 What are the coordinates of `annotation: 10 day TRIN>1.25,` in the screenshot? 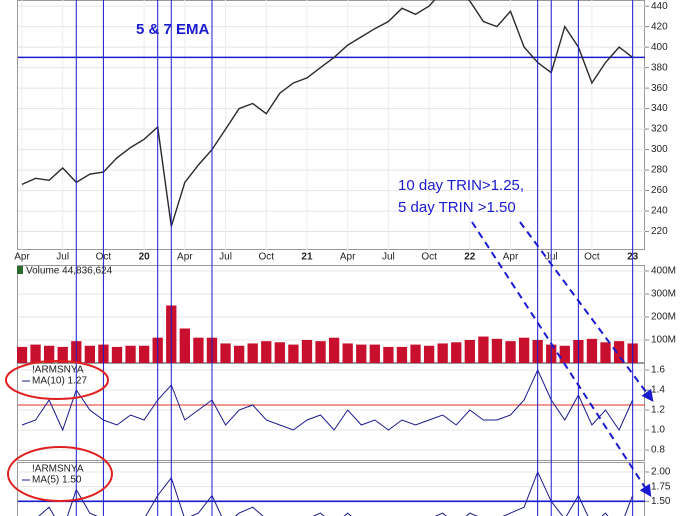 It's located at (461, 185).